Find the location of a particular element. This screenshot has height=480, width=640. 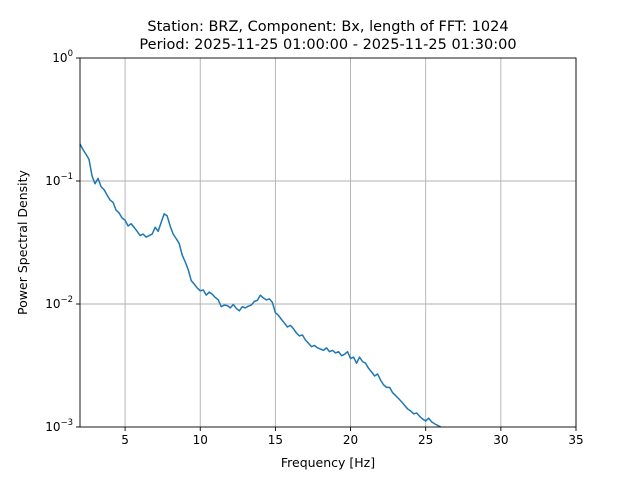

y-tick-label: 10⁰ is located at coordinates (62, 57).